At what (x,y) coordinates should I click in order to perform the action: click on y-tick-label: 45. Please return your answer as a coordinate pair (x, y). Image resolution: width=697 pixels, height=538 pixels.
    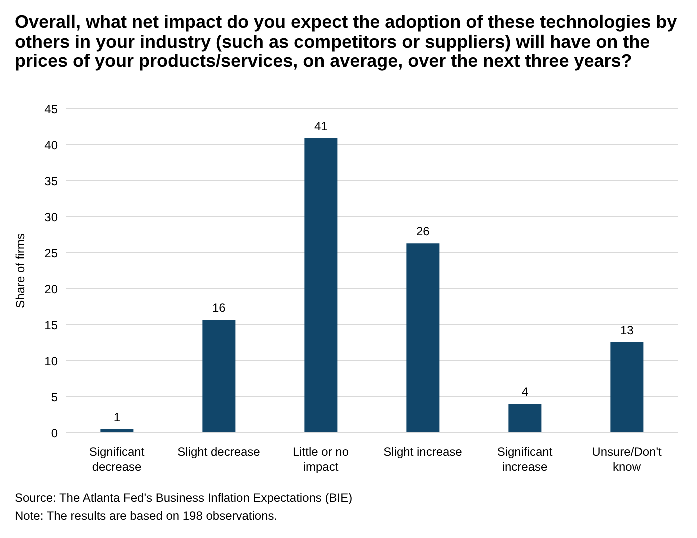
    Looking at the image, I should click on (51, 109).